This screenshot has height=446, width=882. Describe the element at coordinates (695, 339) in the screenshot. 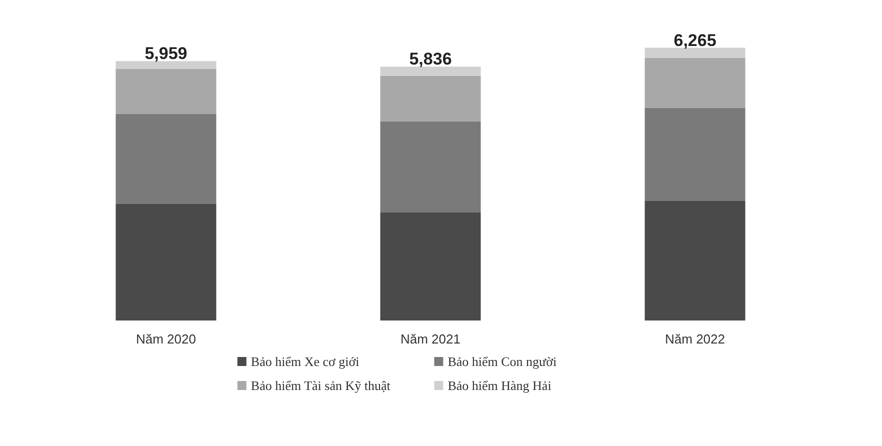

I see `x-tick-label: Năm 2022` at that location.